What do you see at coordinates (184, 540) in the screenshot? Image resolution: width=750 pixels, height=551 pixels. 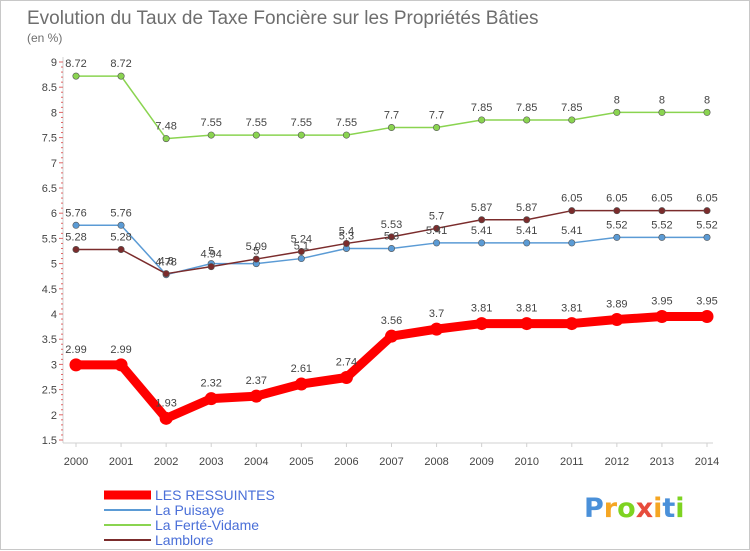 I see `legend-label-3: Lamblore` at bounding box center [184, 540].